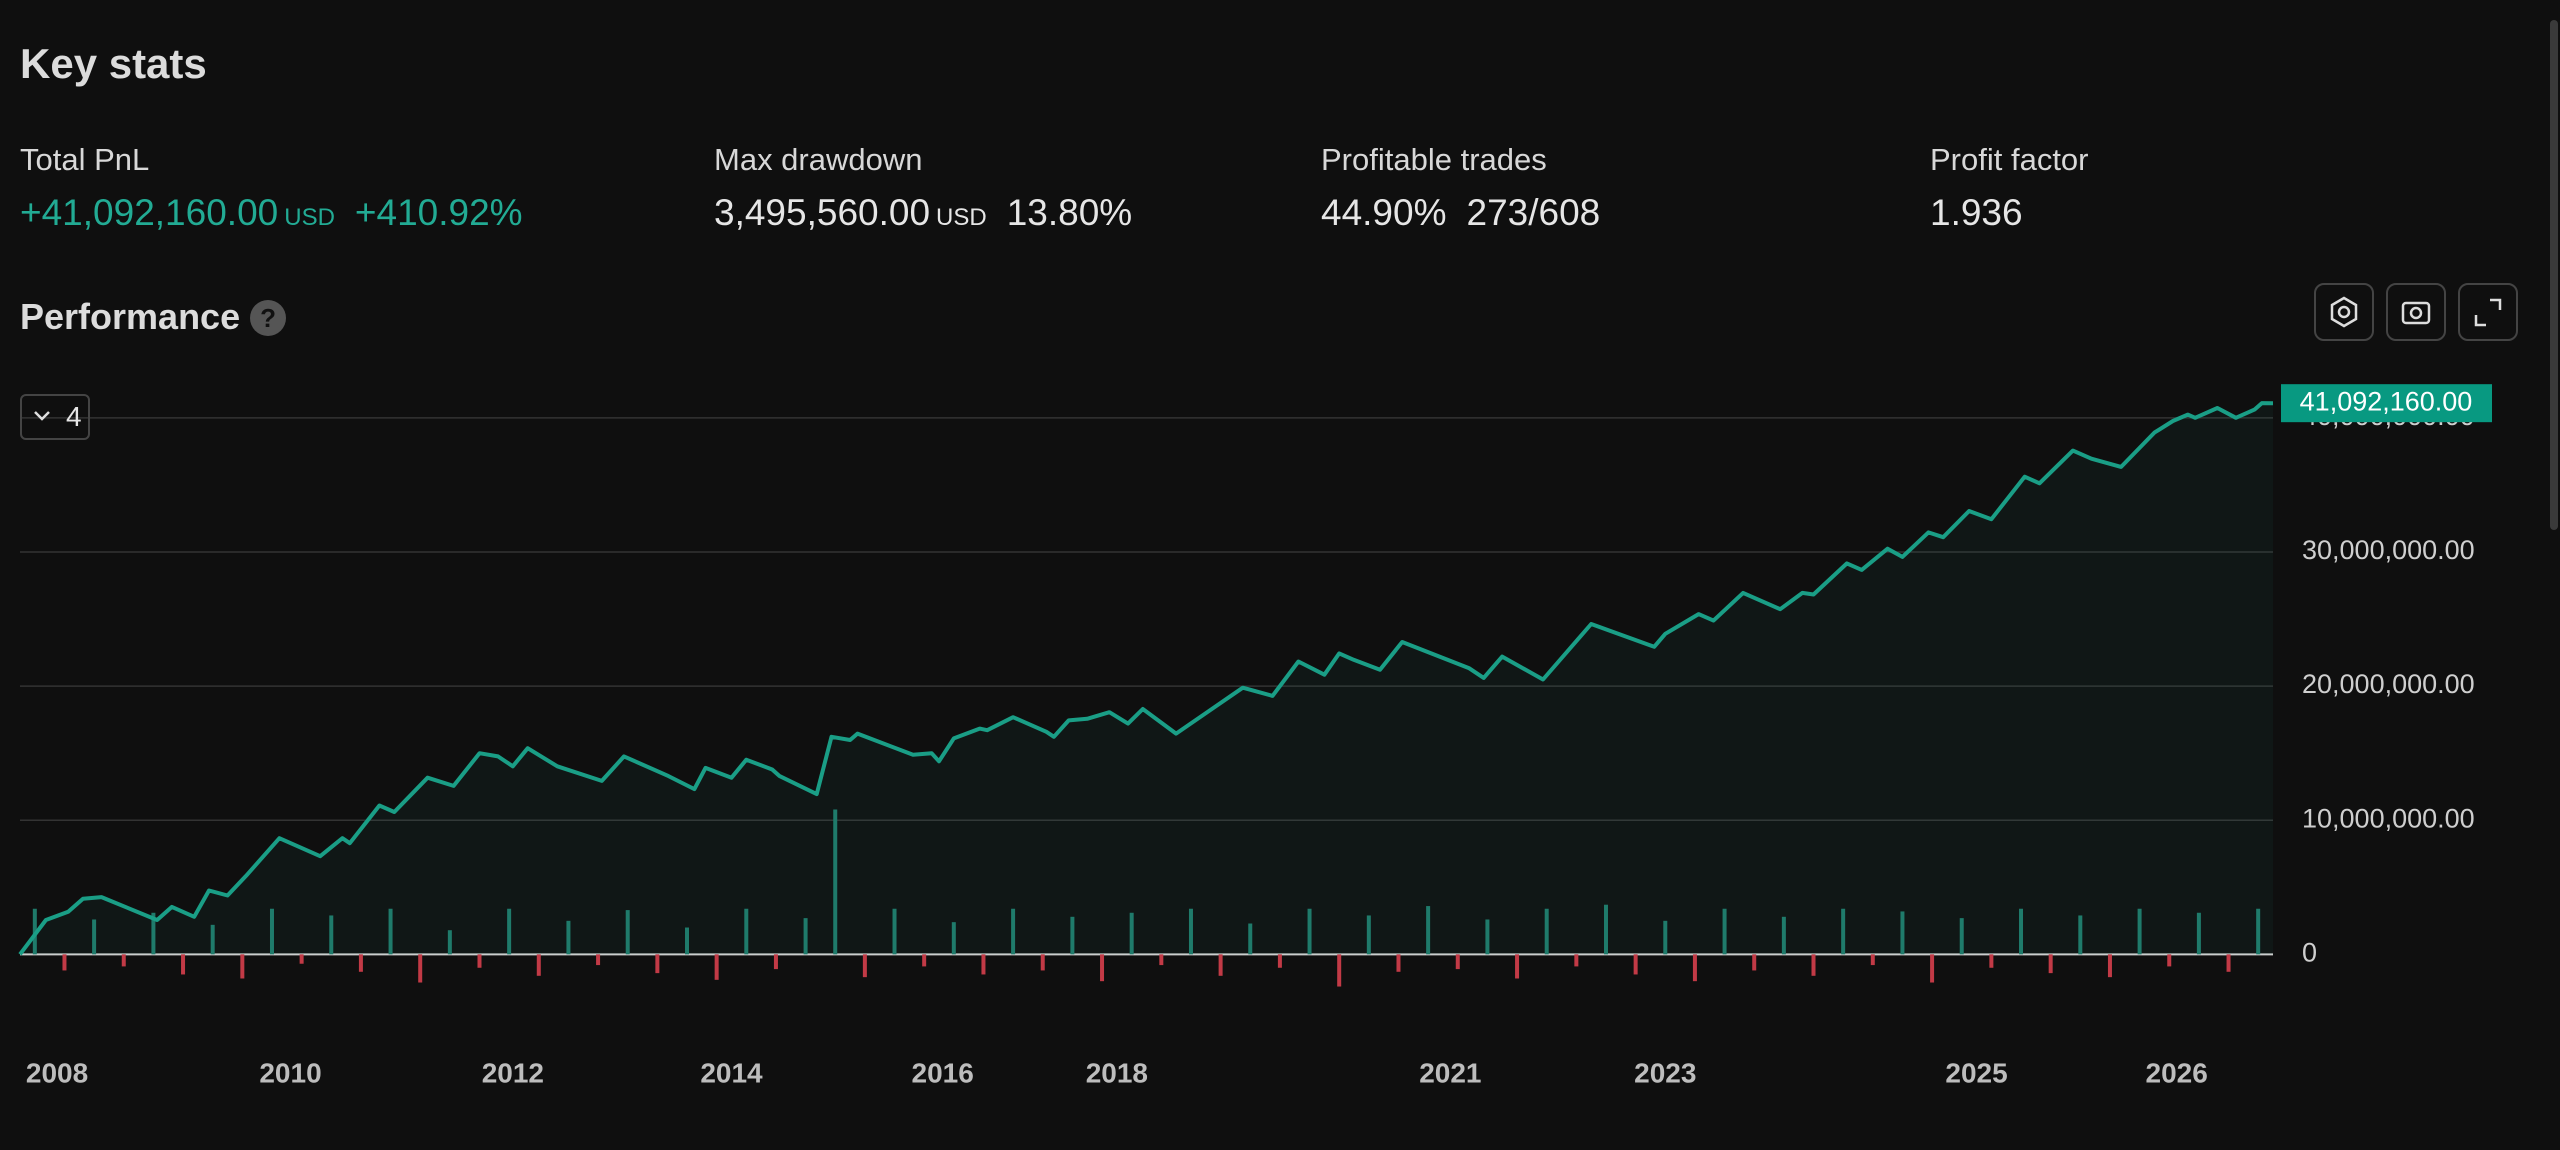 The image size is (2560, 1150). I want to click on x-tick-label: 2018, so click(1117, 1072).